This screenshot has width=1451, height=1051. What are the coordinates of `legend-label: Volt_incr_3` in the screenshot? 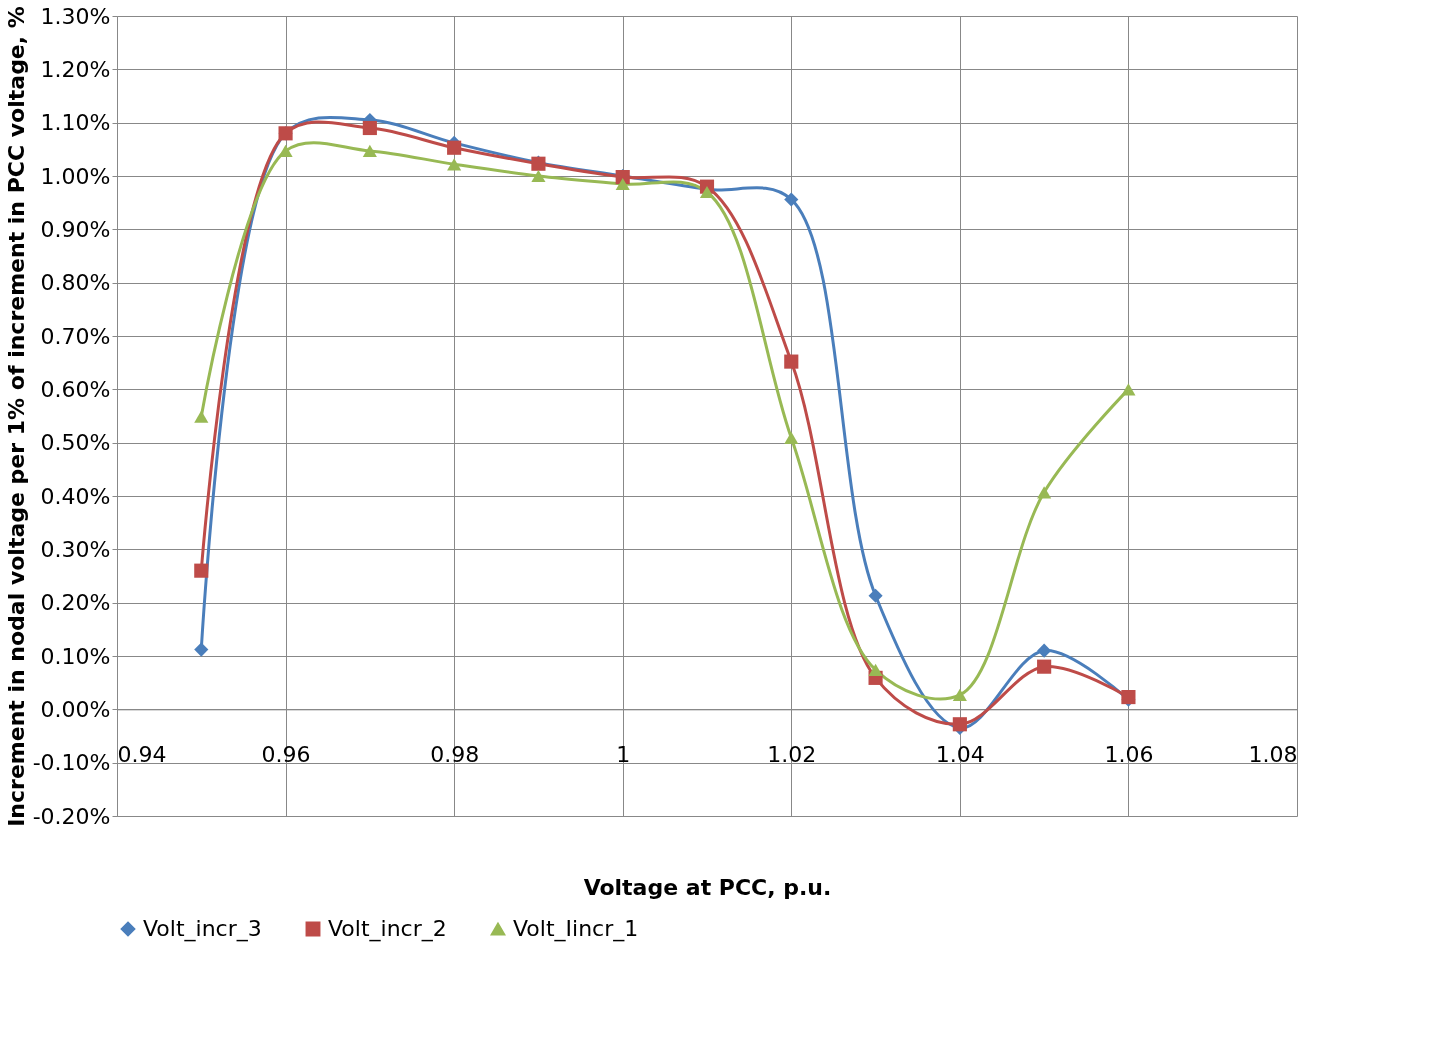 It's located at (202, 929).